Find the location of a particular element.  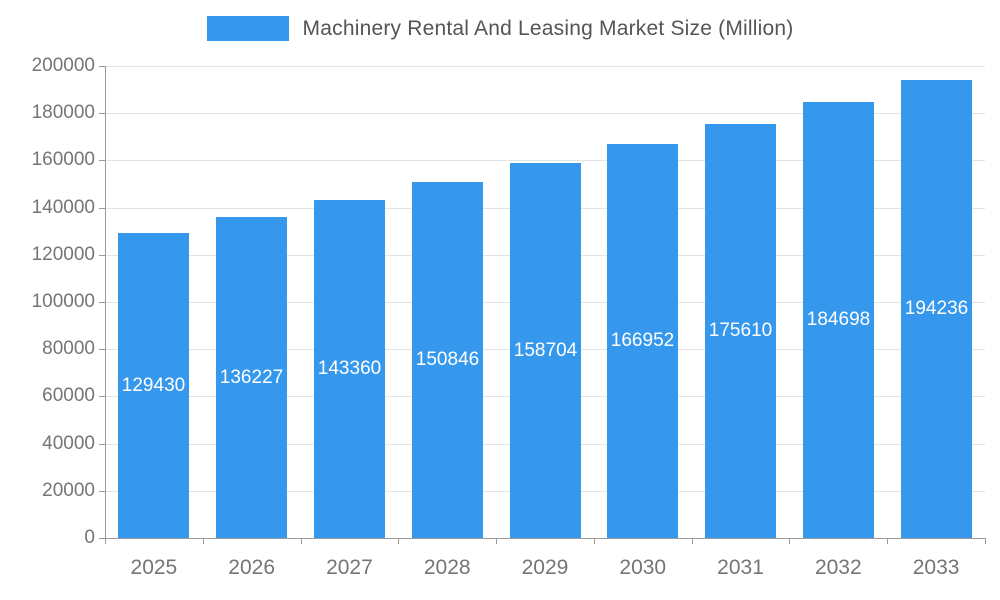

legend-swatch is located at coordinates (247, 28).